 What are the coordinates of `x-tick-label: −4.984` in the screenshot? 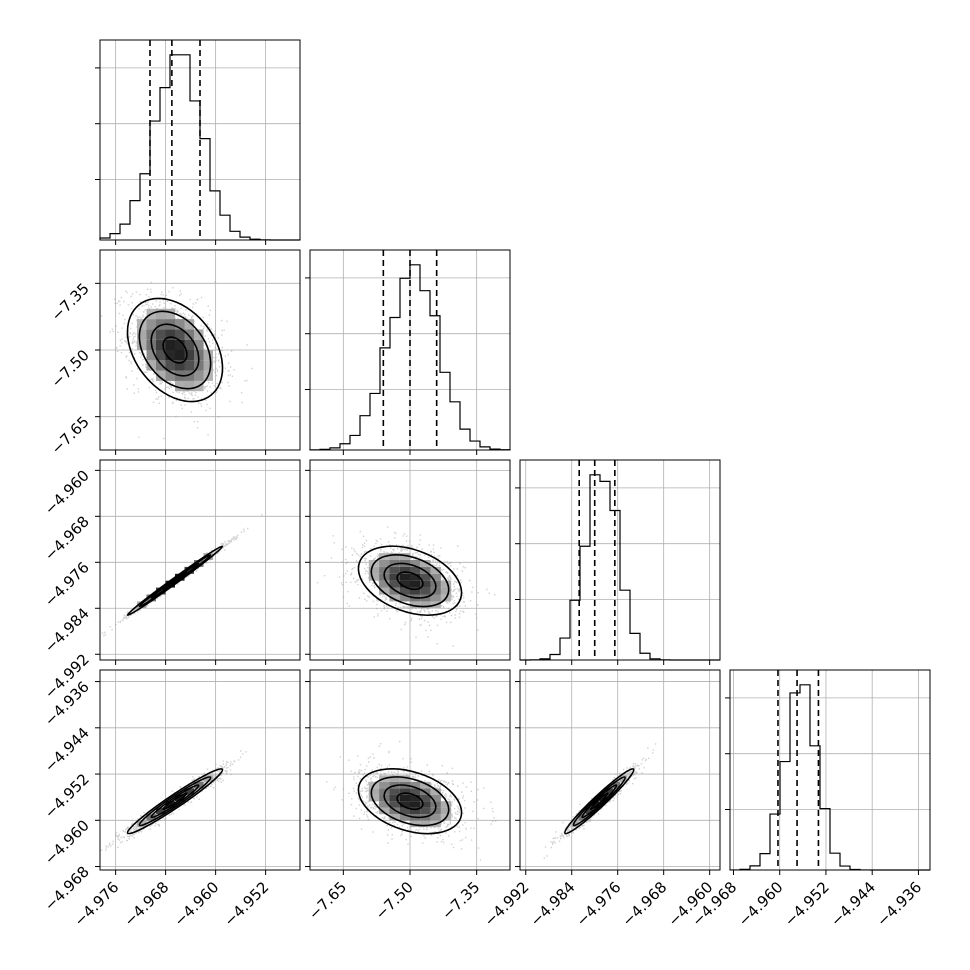 It's located at (553, 904).